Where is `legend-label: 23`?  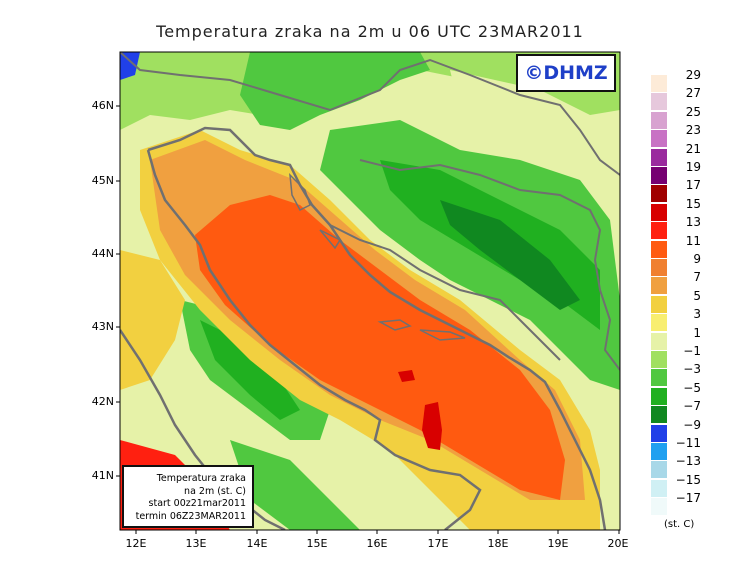 legend-label: 23 is located at coordinates (693, 130).